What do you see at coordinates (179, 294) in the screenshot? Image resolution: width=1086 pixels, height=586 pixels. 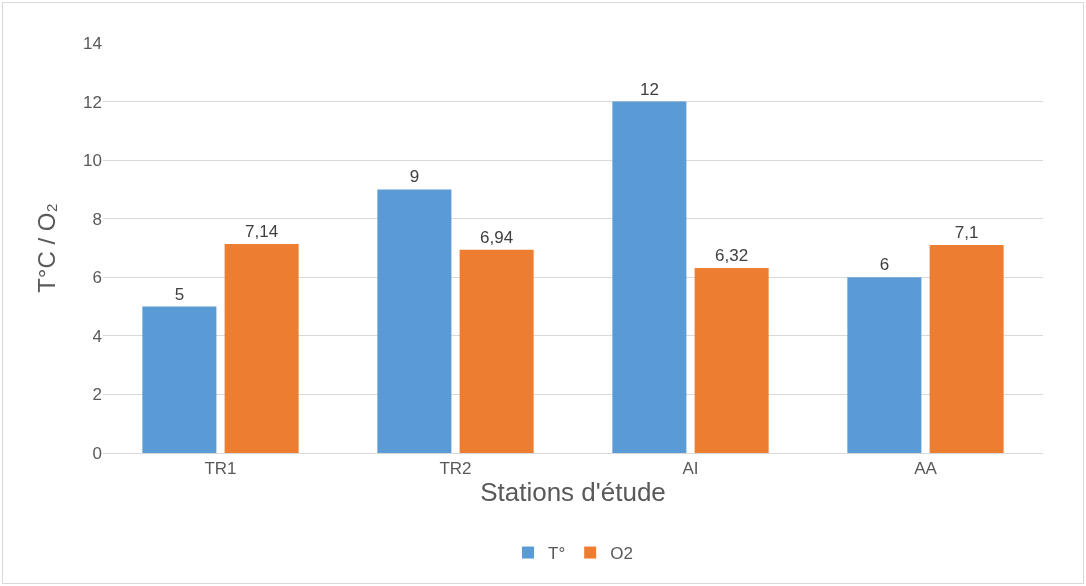 I see `data-label: 5` at bounding box center [179, 294].